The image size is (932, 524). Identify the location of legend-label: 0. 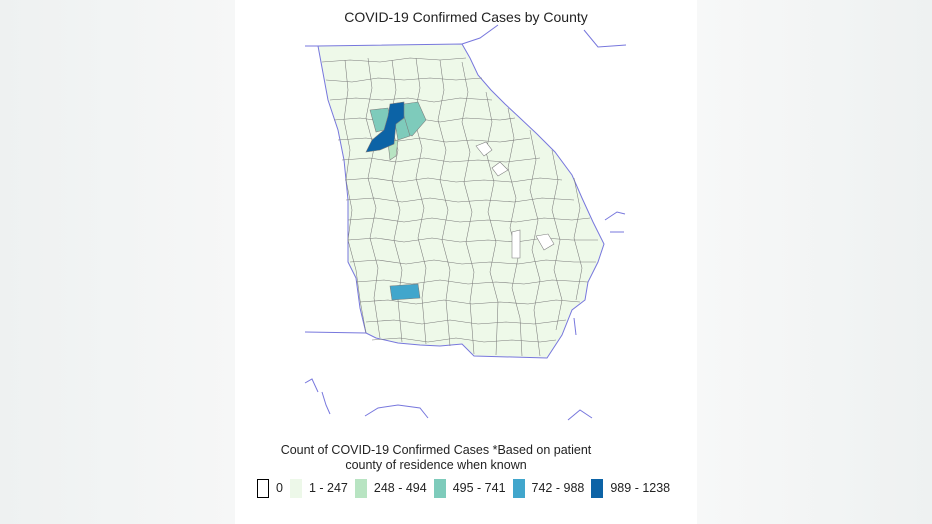
(279, 488).